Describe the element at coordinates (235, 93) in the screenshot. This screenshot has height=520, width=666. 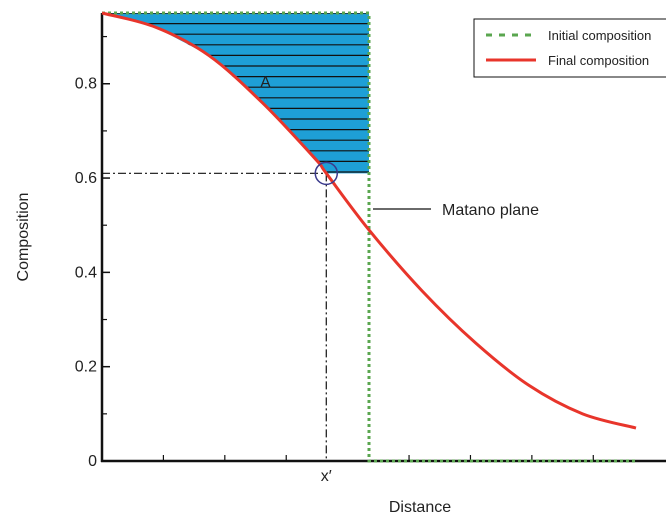
I see `area-a-fill` at that location.